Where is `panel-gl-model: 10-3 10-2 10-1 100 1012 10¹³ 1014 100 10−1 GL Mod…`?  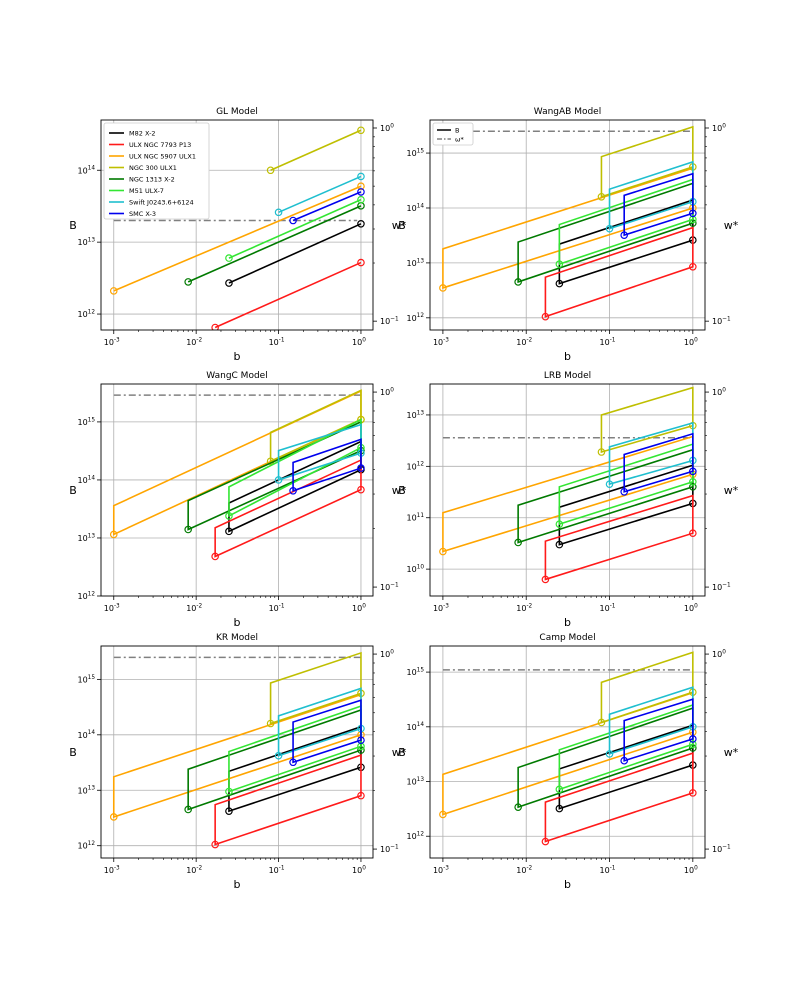 panel-gl-model: 10-3 10-2 10-1 100 1012 10¹³ 1014 100 10−1 GL Mod… is located at coordinates (238, 235).